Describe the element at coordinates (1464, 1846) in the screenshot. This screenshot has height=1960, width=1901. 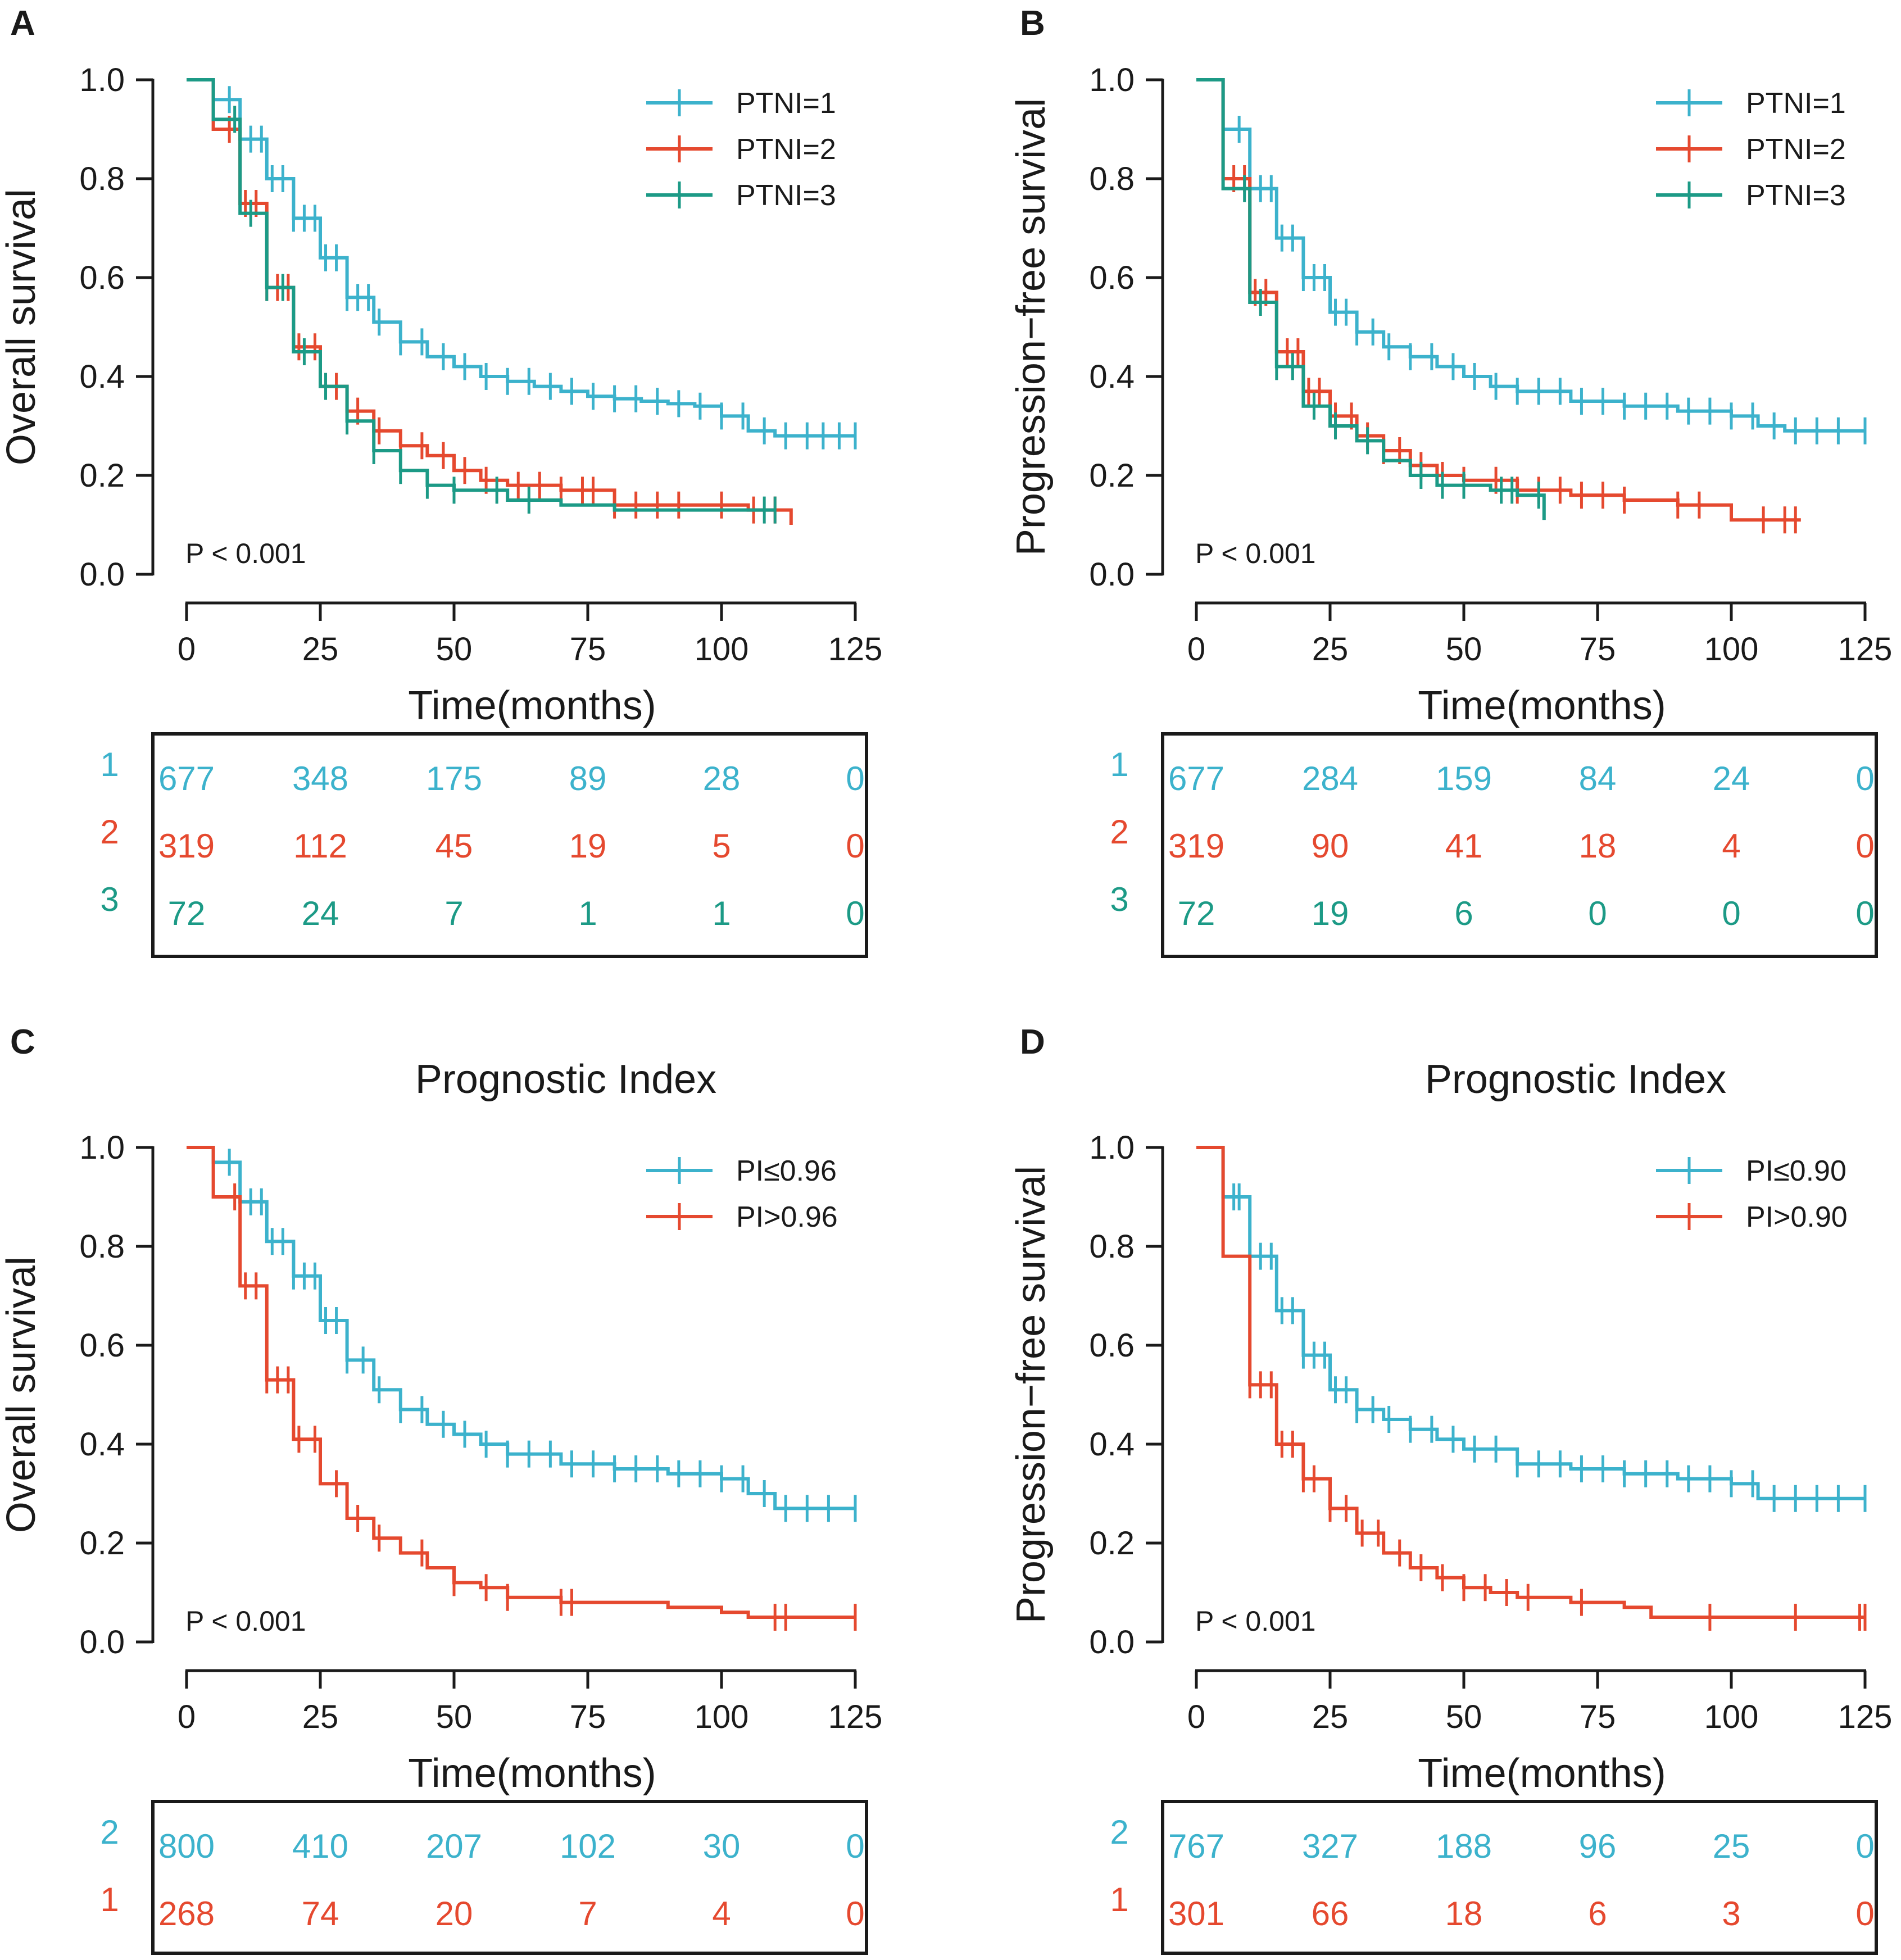
I see `risk-count: 188` at that location.